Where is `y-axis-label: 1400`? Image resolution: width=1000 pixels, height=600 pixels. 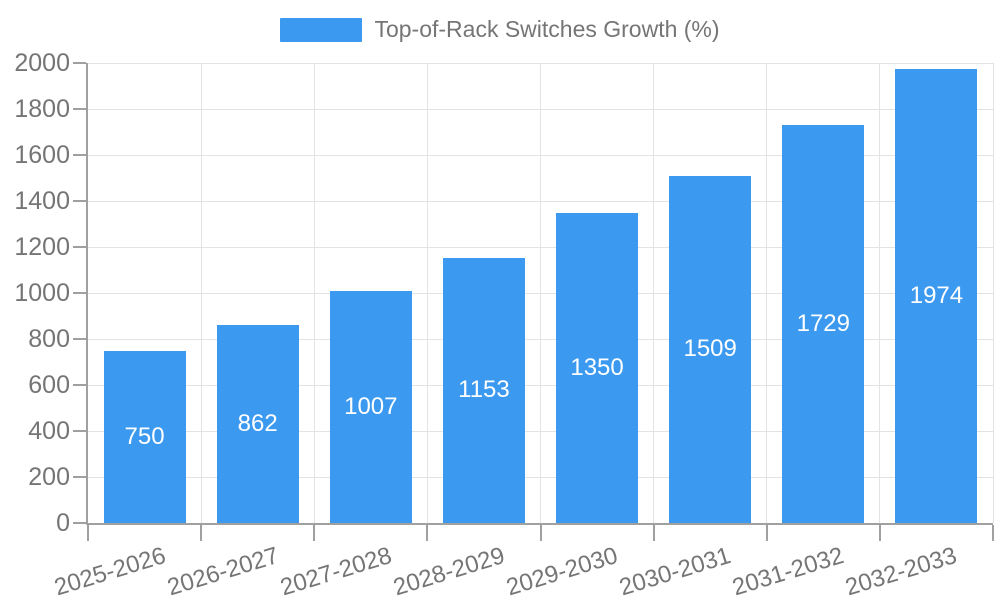 y-axis-label: 1400 is located at coordinates (42, 201).